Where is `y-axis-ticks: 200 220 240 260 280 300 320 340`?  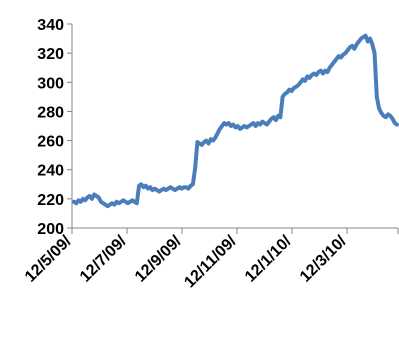
y-axis-ticks: 200 220 240 260 280 300 320 340 is located at coordinates (54, 127).